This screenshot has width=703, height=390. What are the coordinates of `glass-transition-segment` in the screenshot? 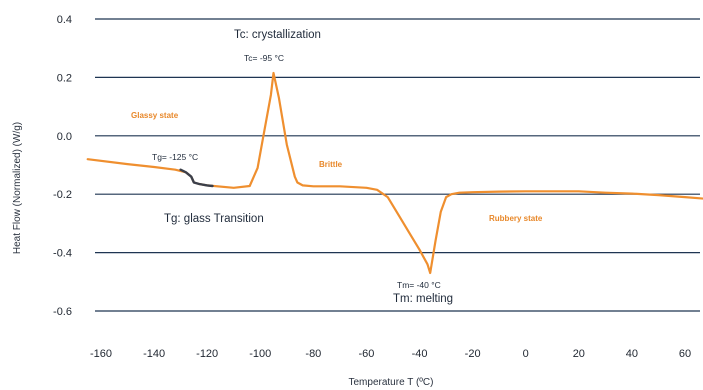 It's located at (196, 178).